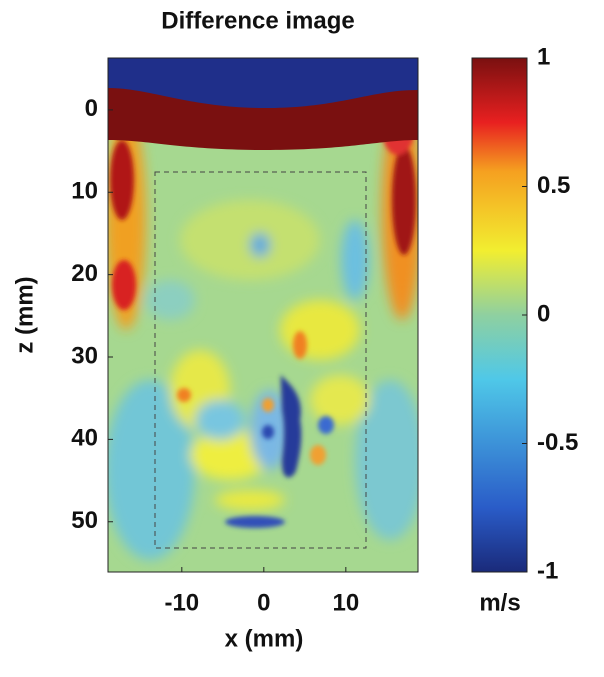  What do you see at coordinates (84, 438) in the screenshot?
I see `y-tick-label: 40` at bounding box center [84, 438].